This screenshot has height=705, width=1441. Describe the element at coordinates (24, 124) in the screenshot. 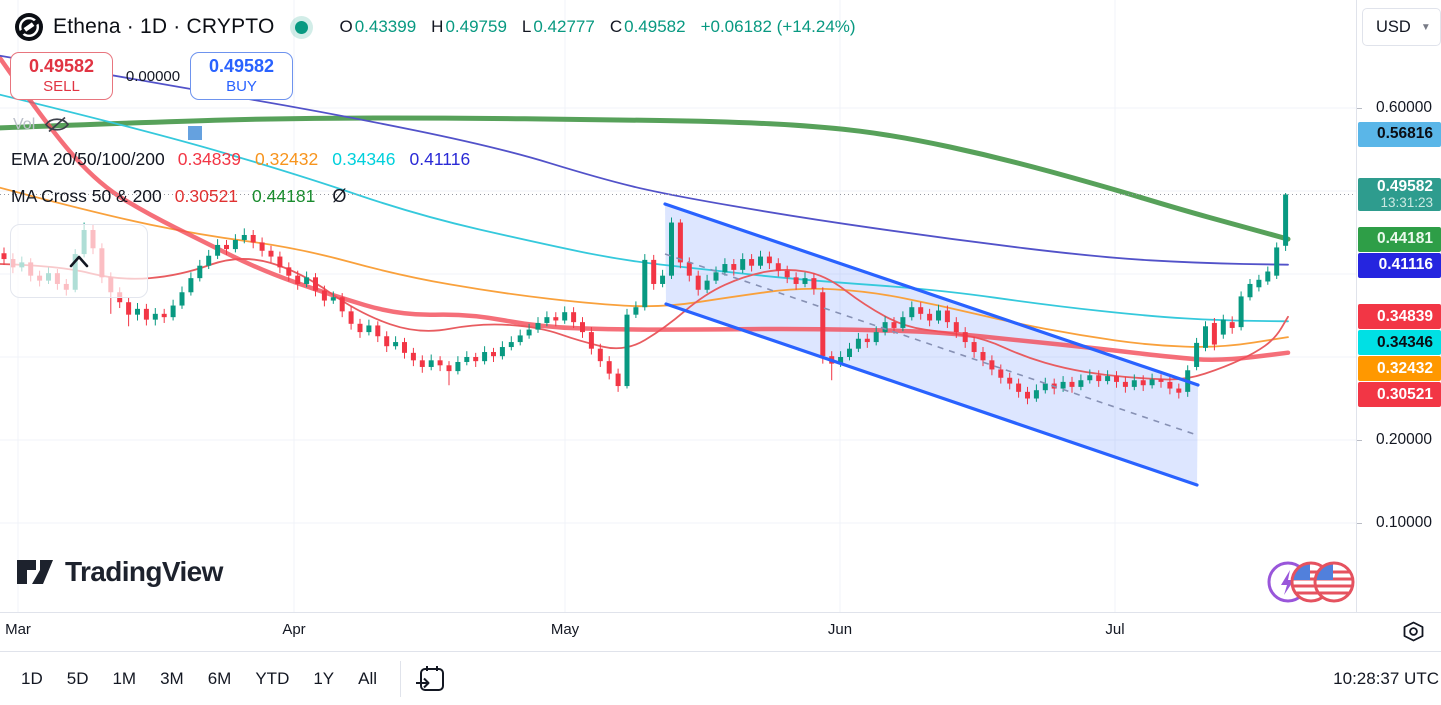

I see `volume-legend-label: Vol` at that location.